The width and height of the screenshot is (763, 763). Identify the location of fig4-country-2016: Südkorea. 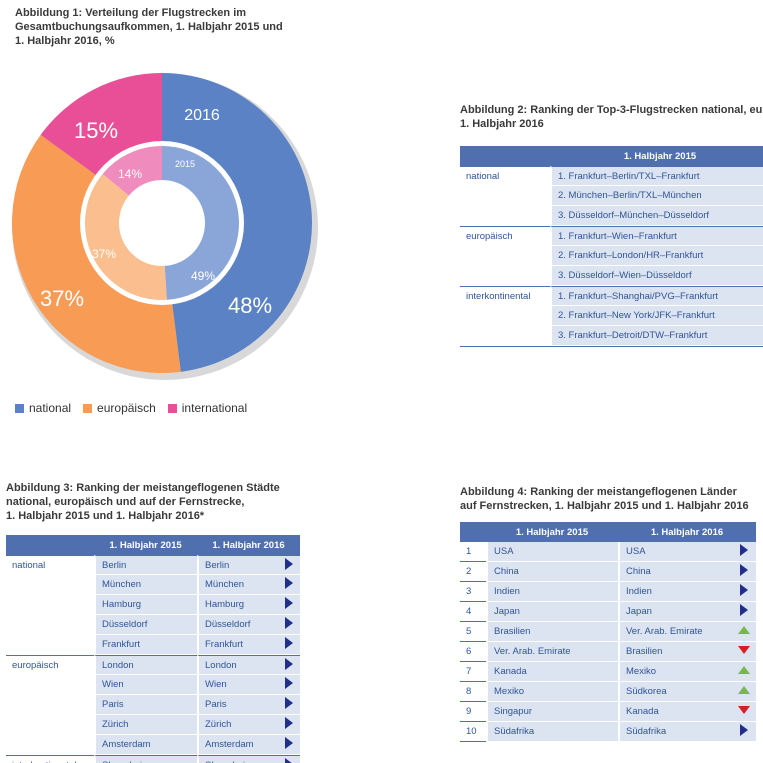
(675, 692).